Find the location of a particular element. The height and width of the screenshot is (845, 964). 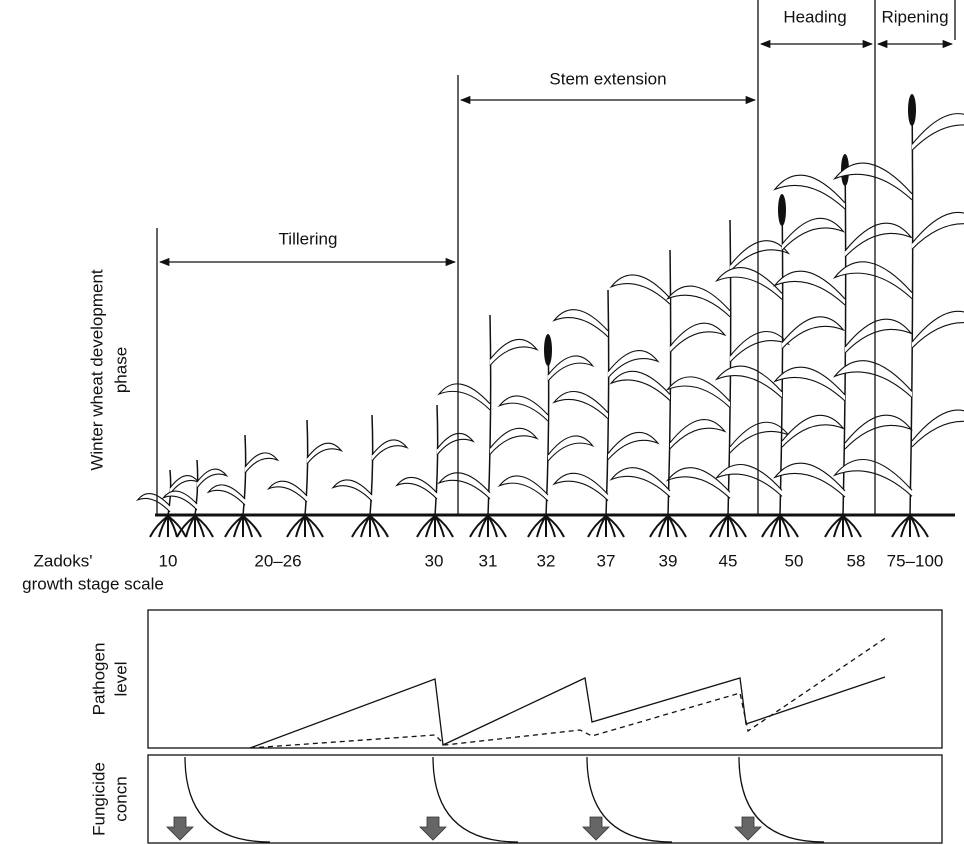

scale-label: growth stage scale is located at coordinates (93, 583).